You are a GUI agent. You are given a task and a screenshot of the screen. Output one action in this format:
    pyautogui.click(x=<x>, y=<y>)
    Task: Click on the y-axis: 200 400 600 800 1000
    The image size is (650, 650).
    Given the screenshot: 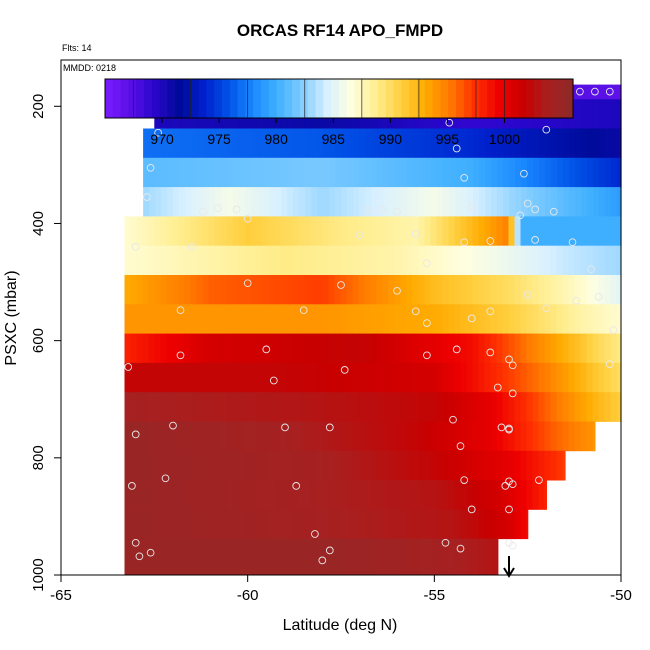 What is the action you would take?
    pyautogui.click(x=45, y=343)
    